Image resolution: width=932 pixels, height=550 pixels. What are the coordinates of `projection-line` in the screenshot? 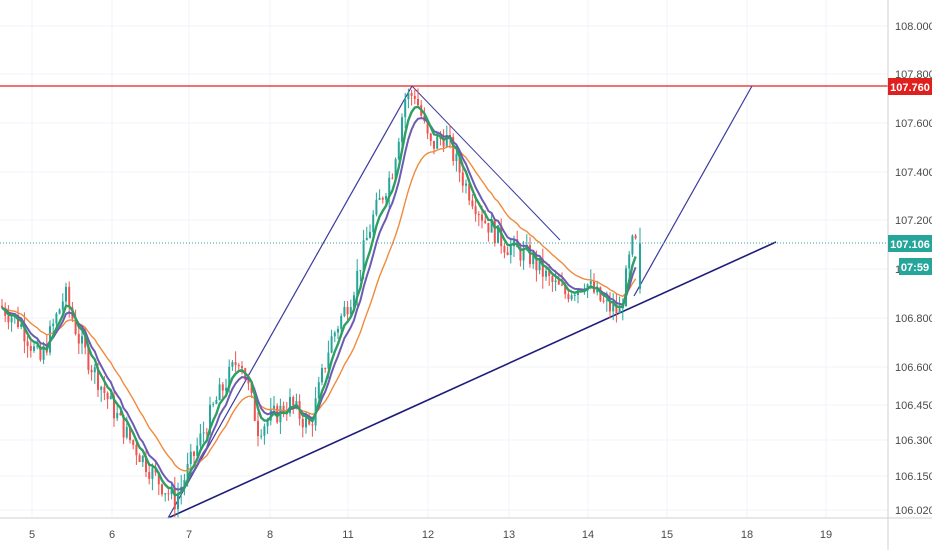 It's located at (693, 191).